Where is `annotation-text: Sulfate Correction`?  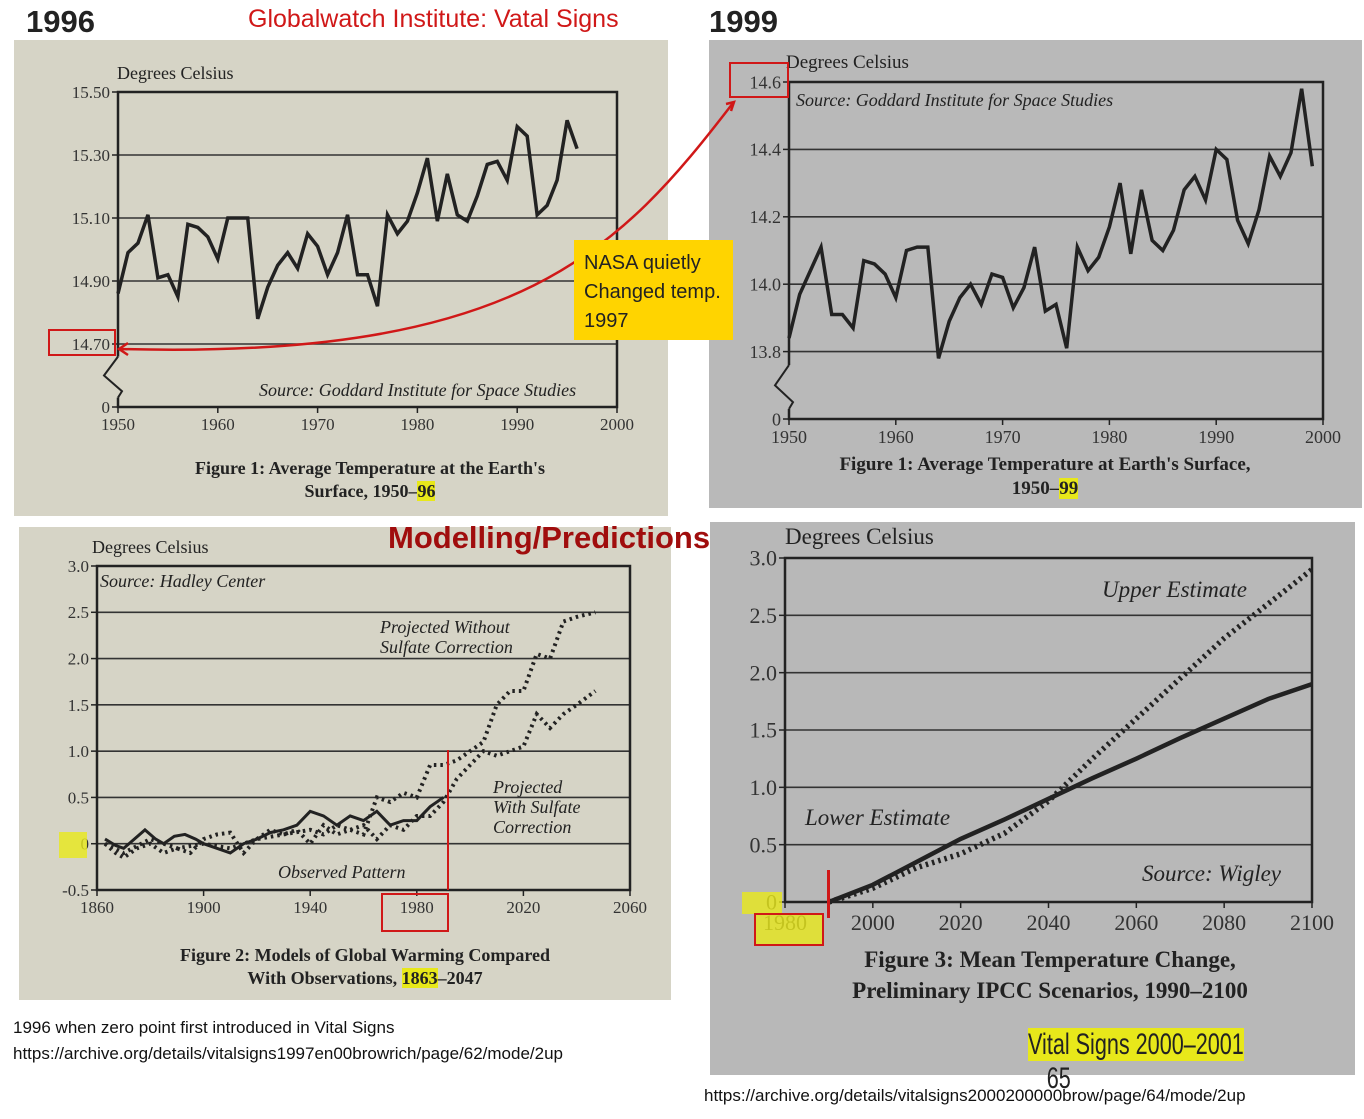
annotation-text: Sulfate Correction is located at coordinates (446, 647).